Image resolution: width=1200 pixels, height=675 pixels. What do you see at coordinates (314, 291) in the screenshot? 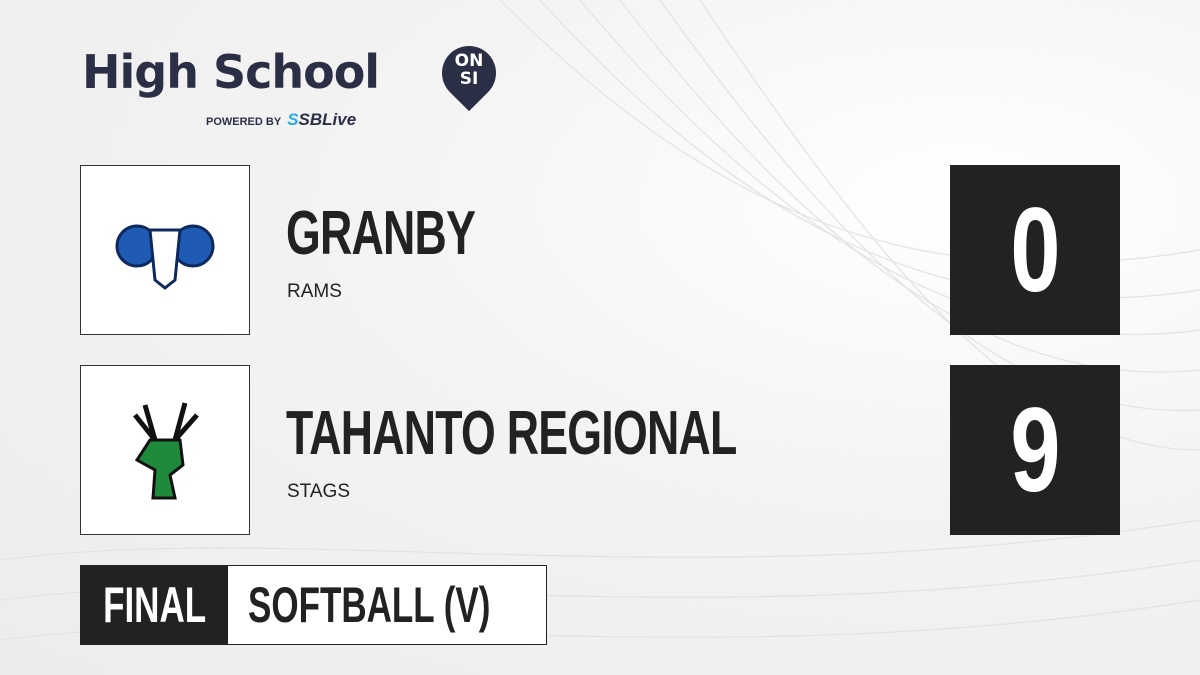
I see `home-team-mascot: RAMS` at bounding box center [314, 291].